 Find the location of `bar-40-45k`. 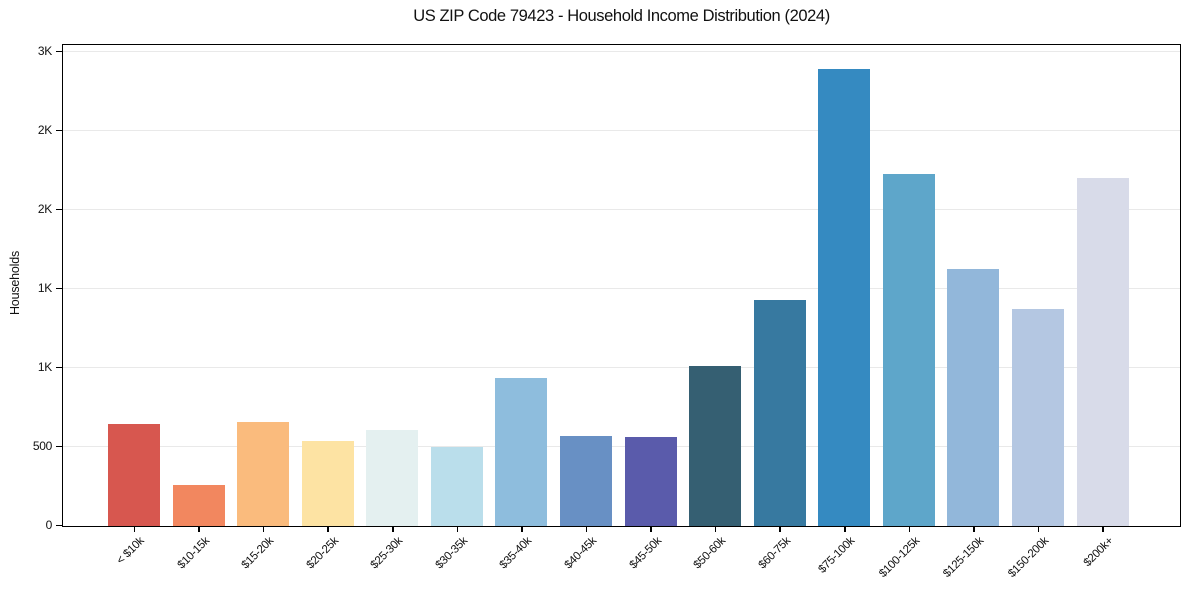

bar-40-45k is located at coordinates (585, 480).